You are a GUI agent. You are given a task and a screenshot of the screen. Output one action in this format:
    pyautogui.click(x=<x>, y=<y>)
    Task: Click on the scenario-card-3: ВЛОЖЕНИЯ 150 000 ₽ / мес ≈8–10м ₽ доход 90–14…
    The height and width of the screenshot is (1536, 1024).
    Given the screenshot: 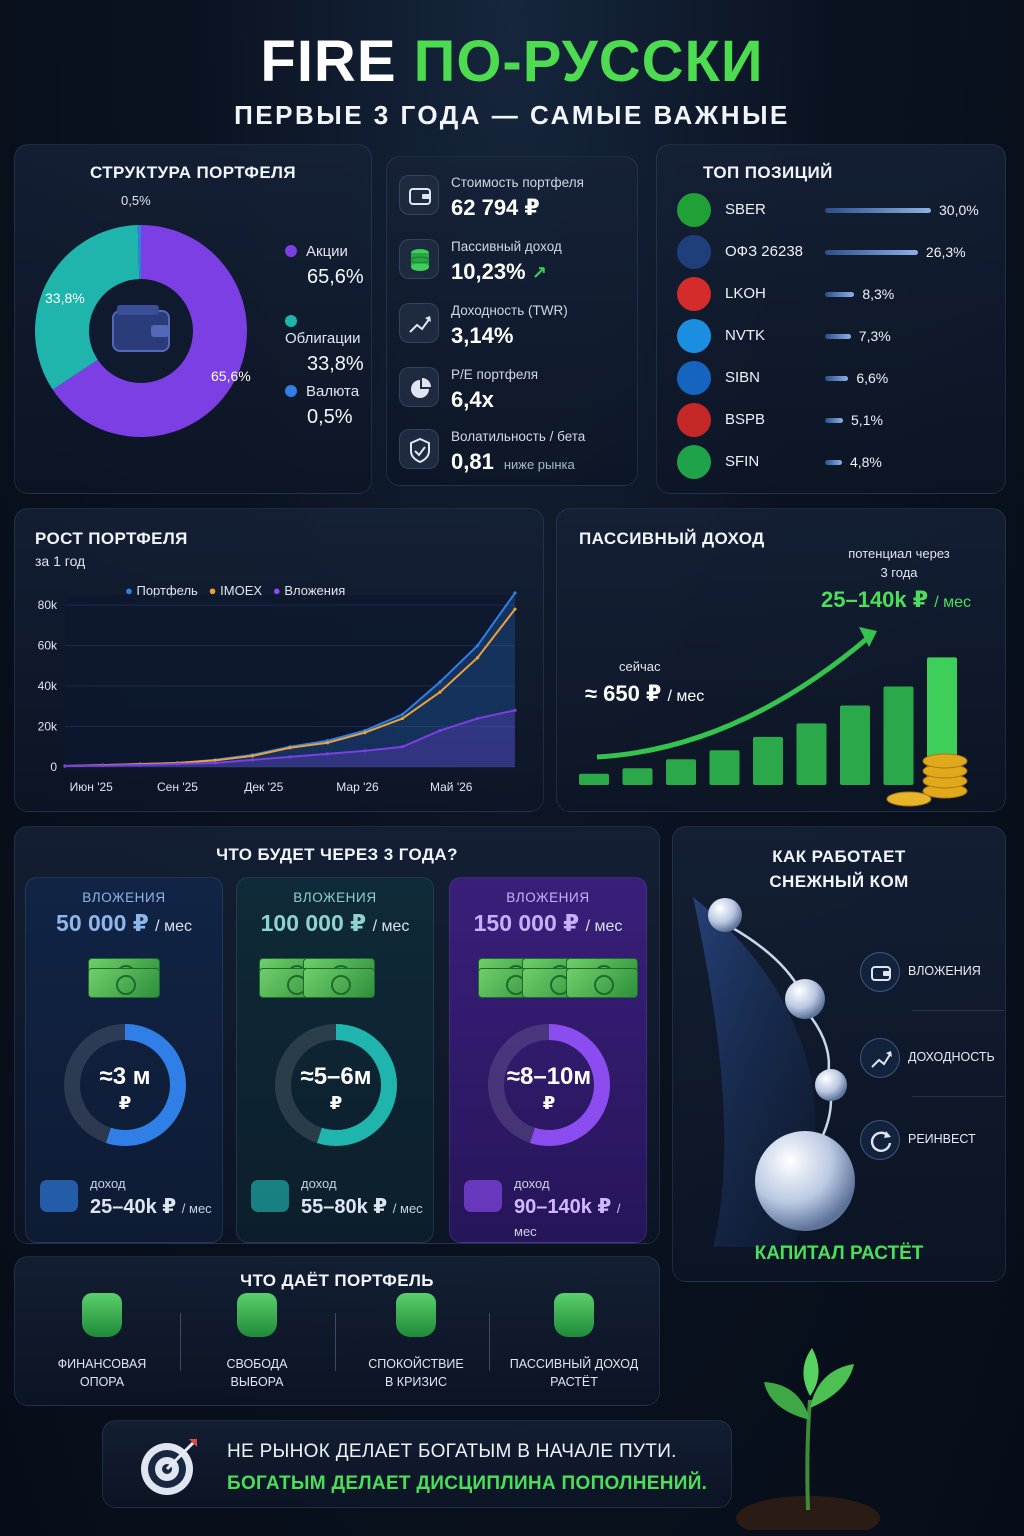 What is the action you would take?
    pyautogui.click(x=548, y=1060)
    